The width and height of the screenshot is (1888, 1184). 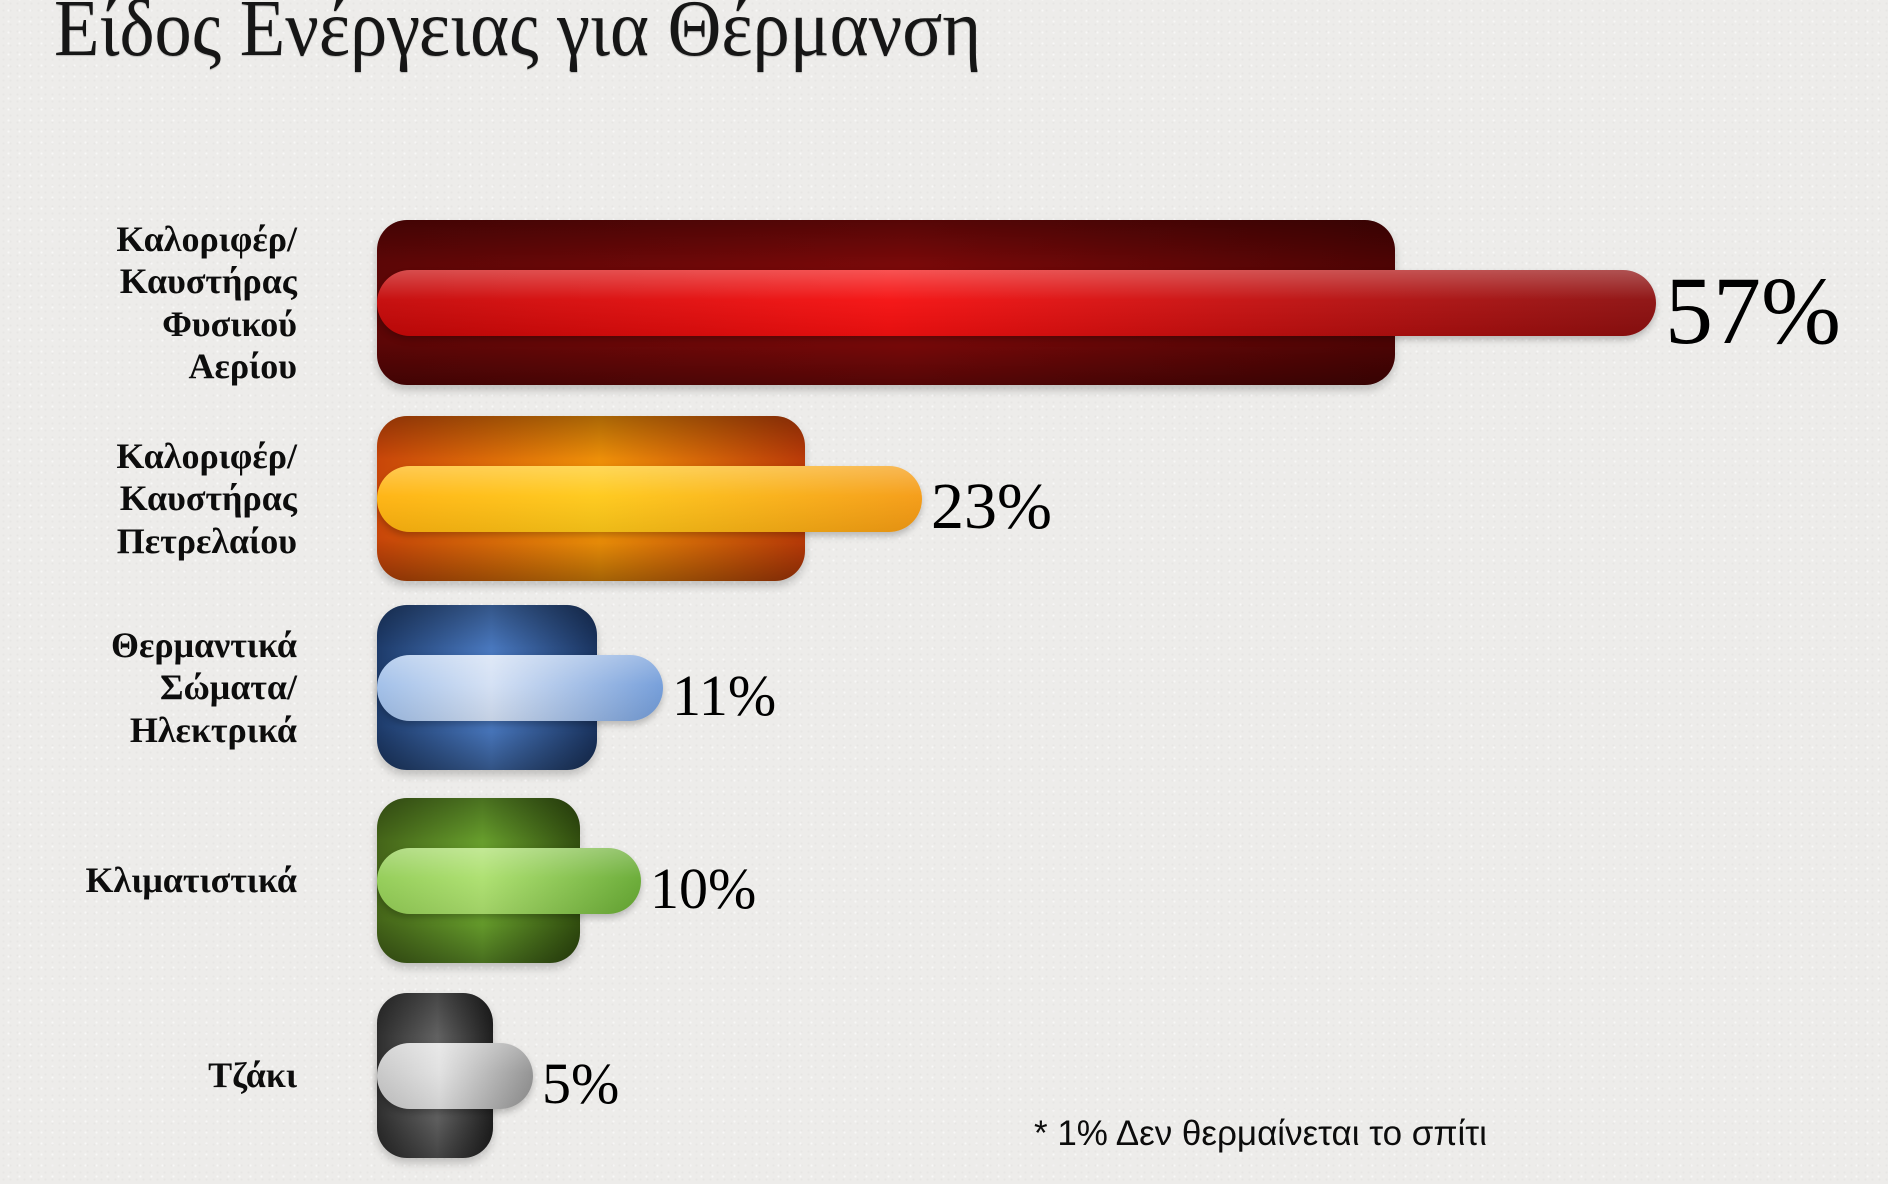 I want to click on category-label: Θερμαντικά Σώματα/ Ηλεκτρικά, so click(x=203, y=687).